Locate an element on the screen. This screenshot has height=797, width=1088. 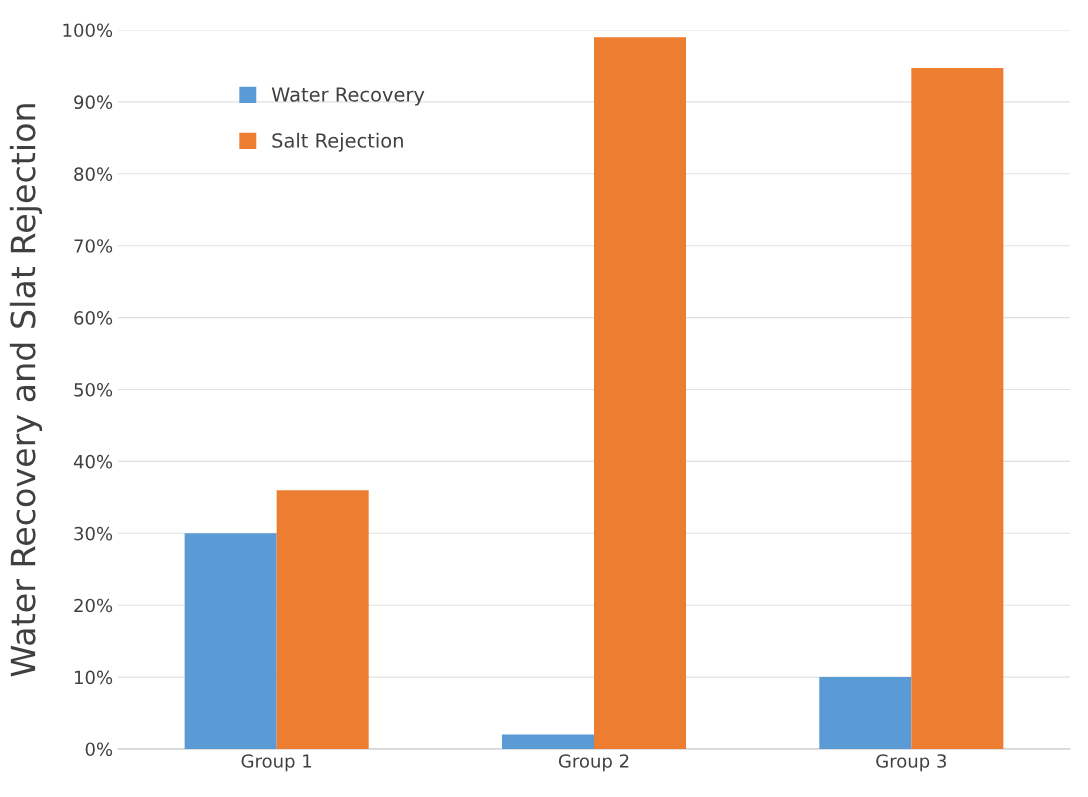
y-tick-label: 0% is located at coordinates (99, 749).